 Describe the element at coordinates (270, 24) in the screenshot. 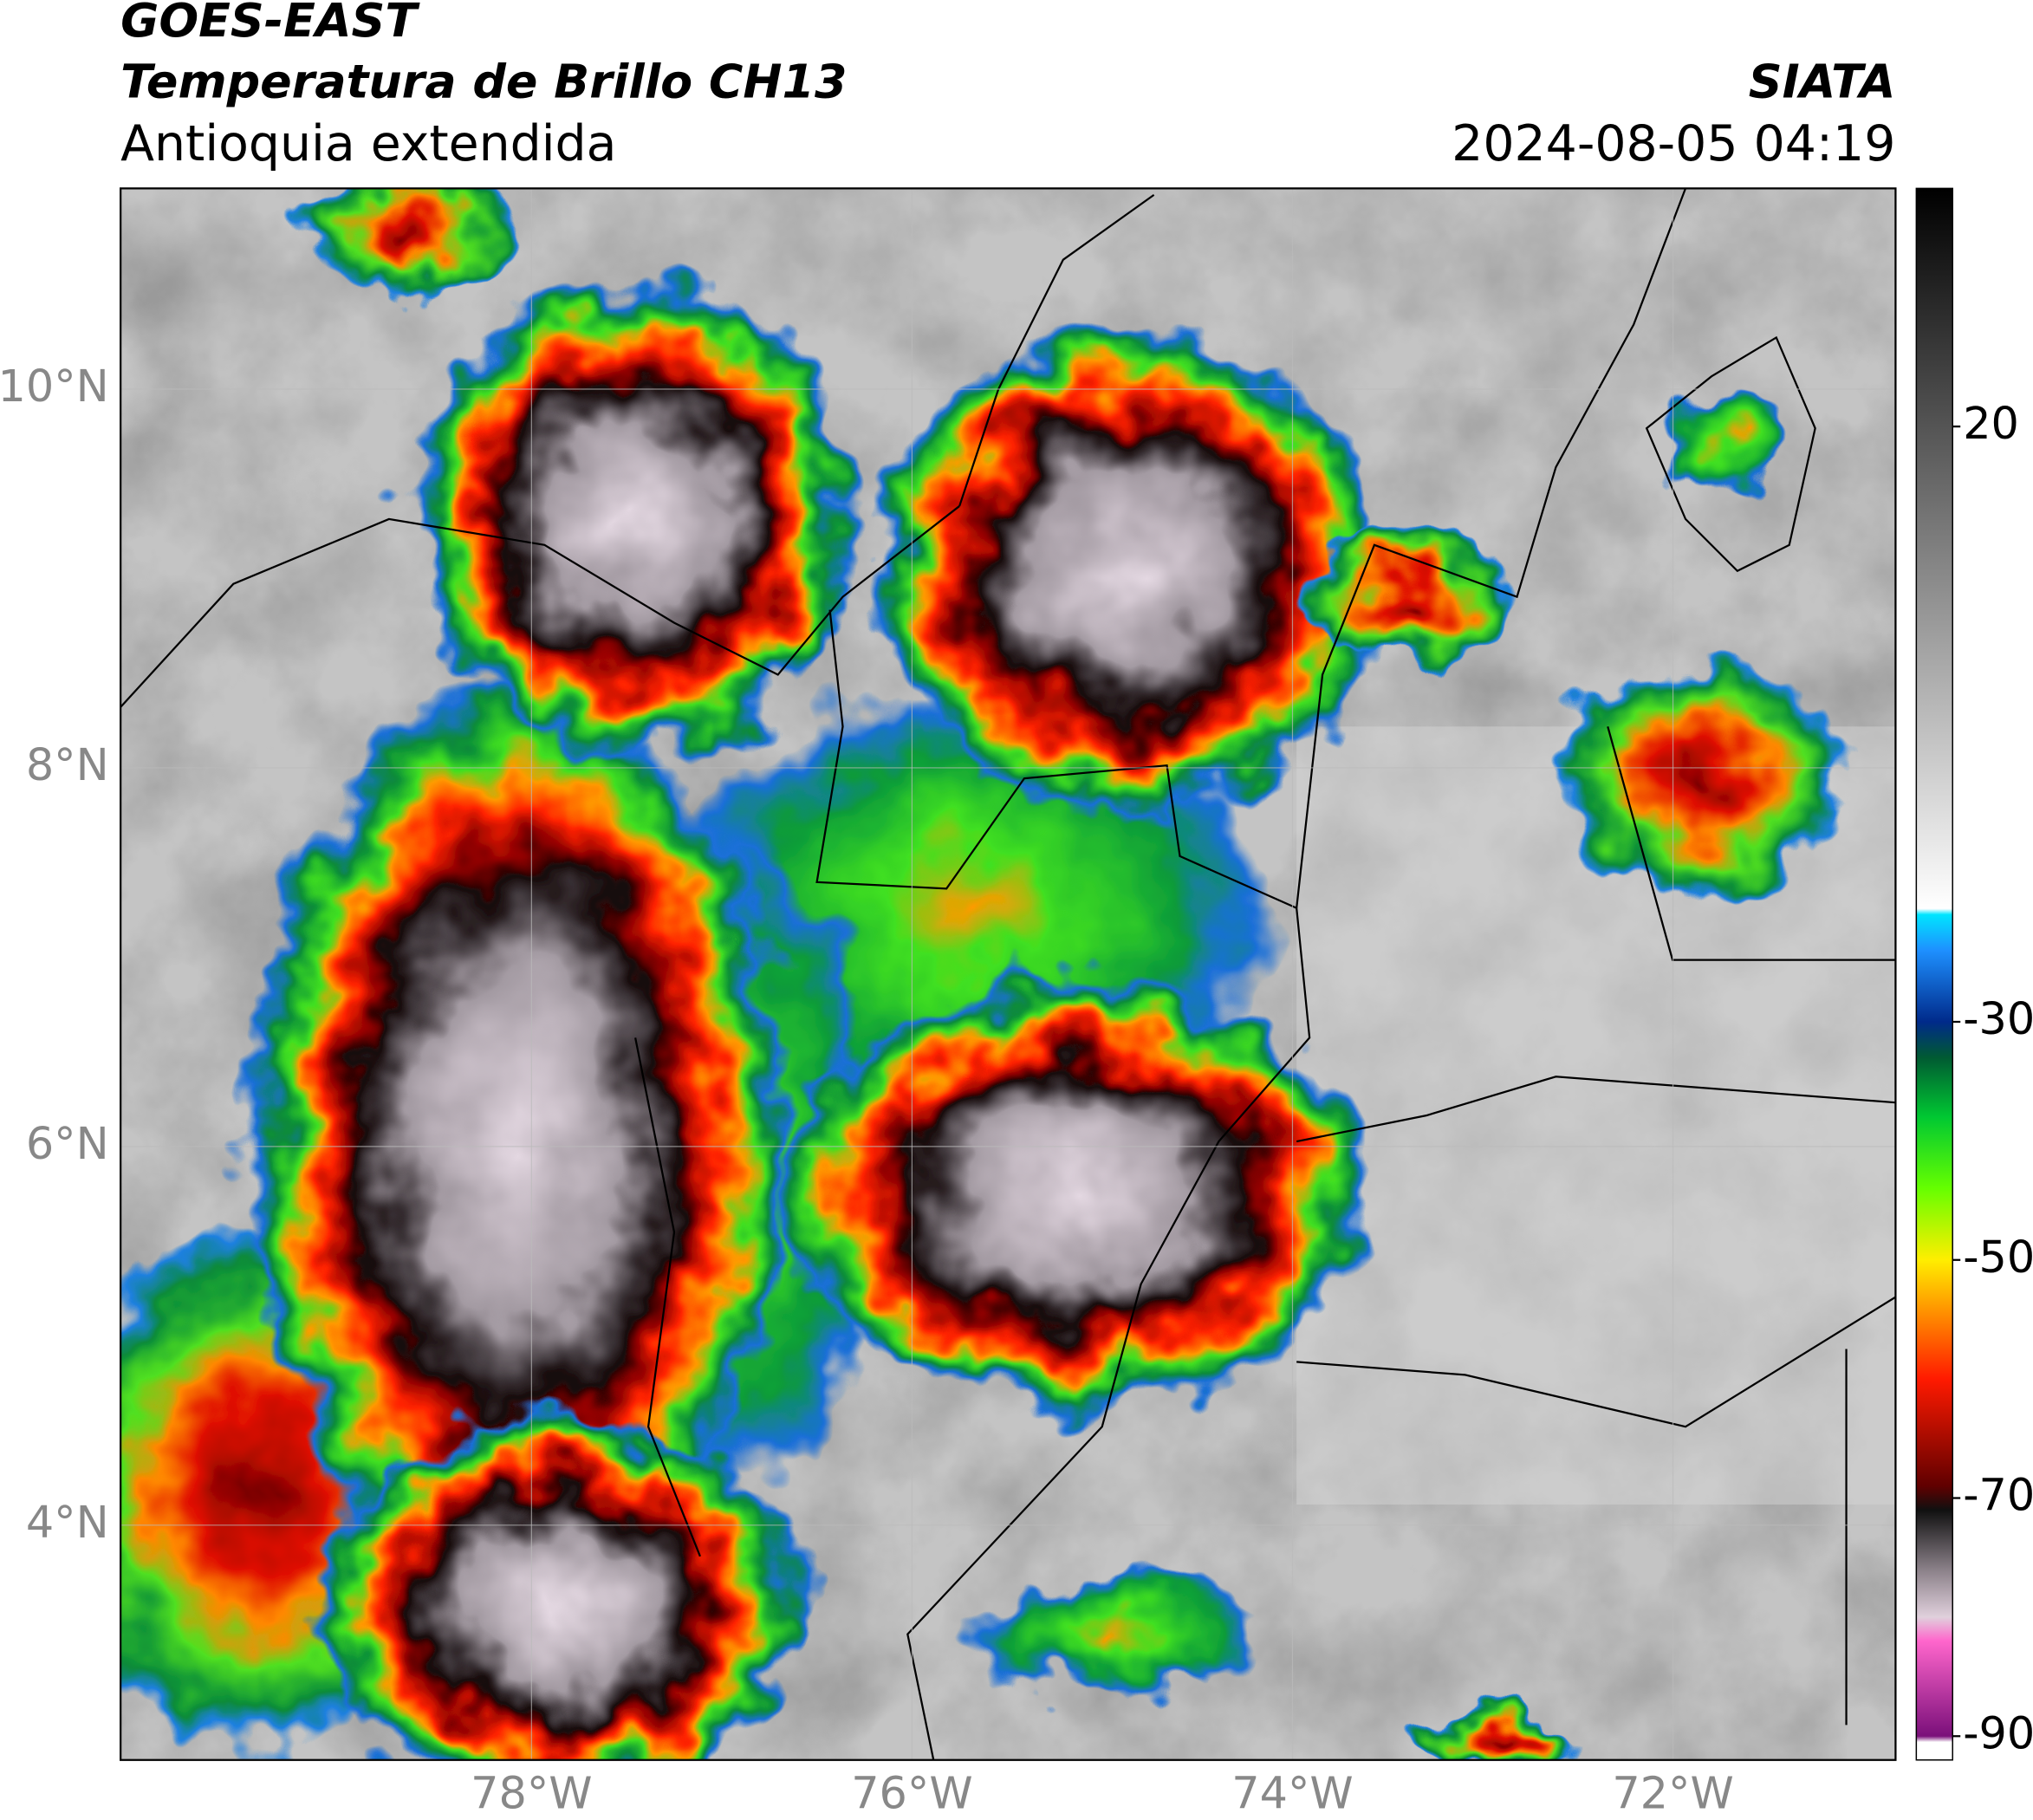

I see `title: GOES-EAST` at that location.